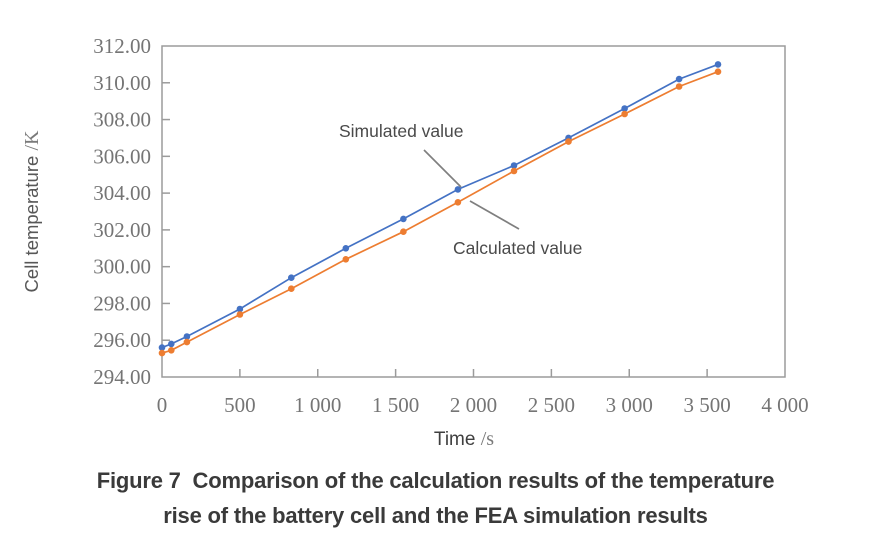  What do you see at coordinates (122, 156) in the screenshot?
I see `y-tick-label: 306.00` at bounding box center [122, 156].